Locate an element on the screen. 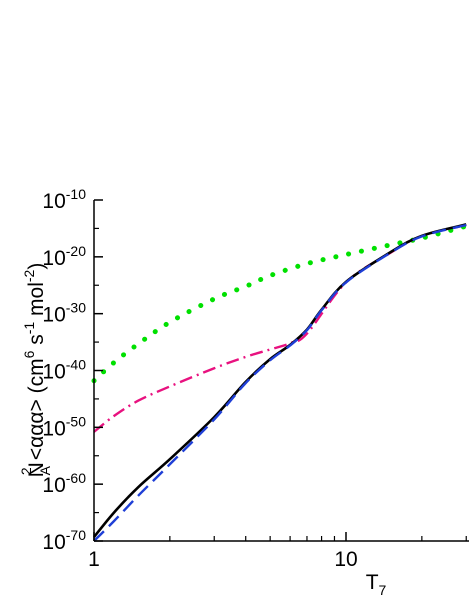  y-label-exp1: 6 is located at coordinates (29, 354).